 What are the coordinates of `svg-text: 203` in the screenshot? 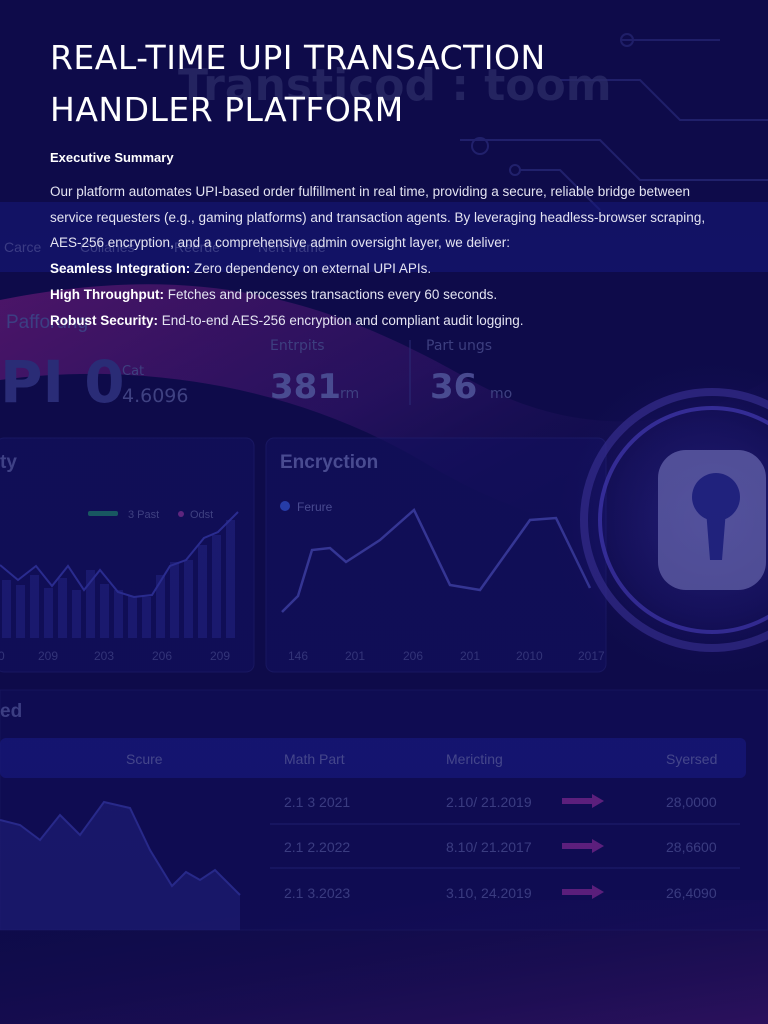 It's located at (104, 656).